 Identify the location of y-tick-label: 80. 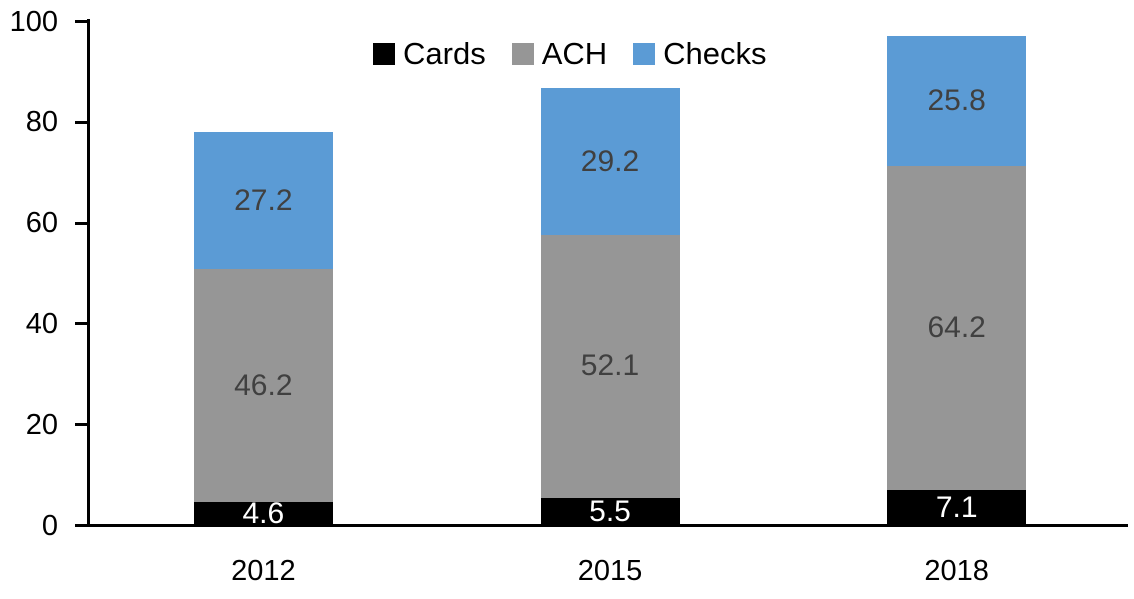
(41, 122).